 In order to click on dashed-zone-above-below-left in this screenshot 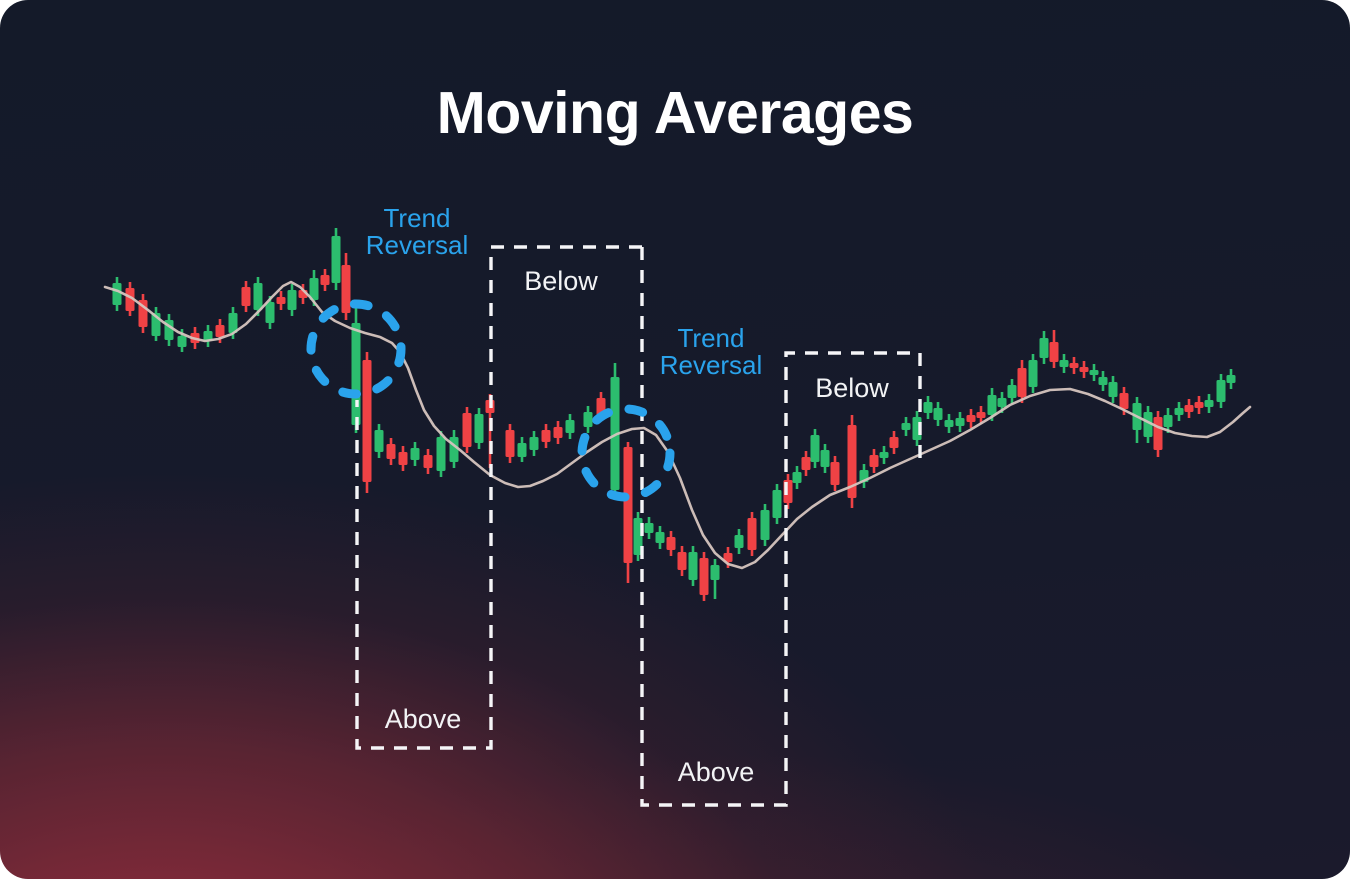, I will do `click(498, 497)`.